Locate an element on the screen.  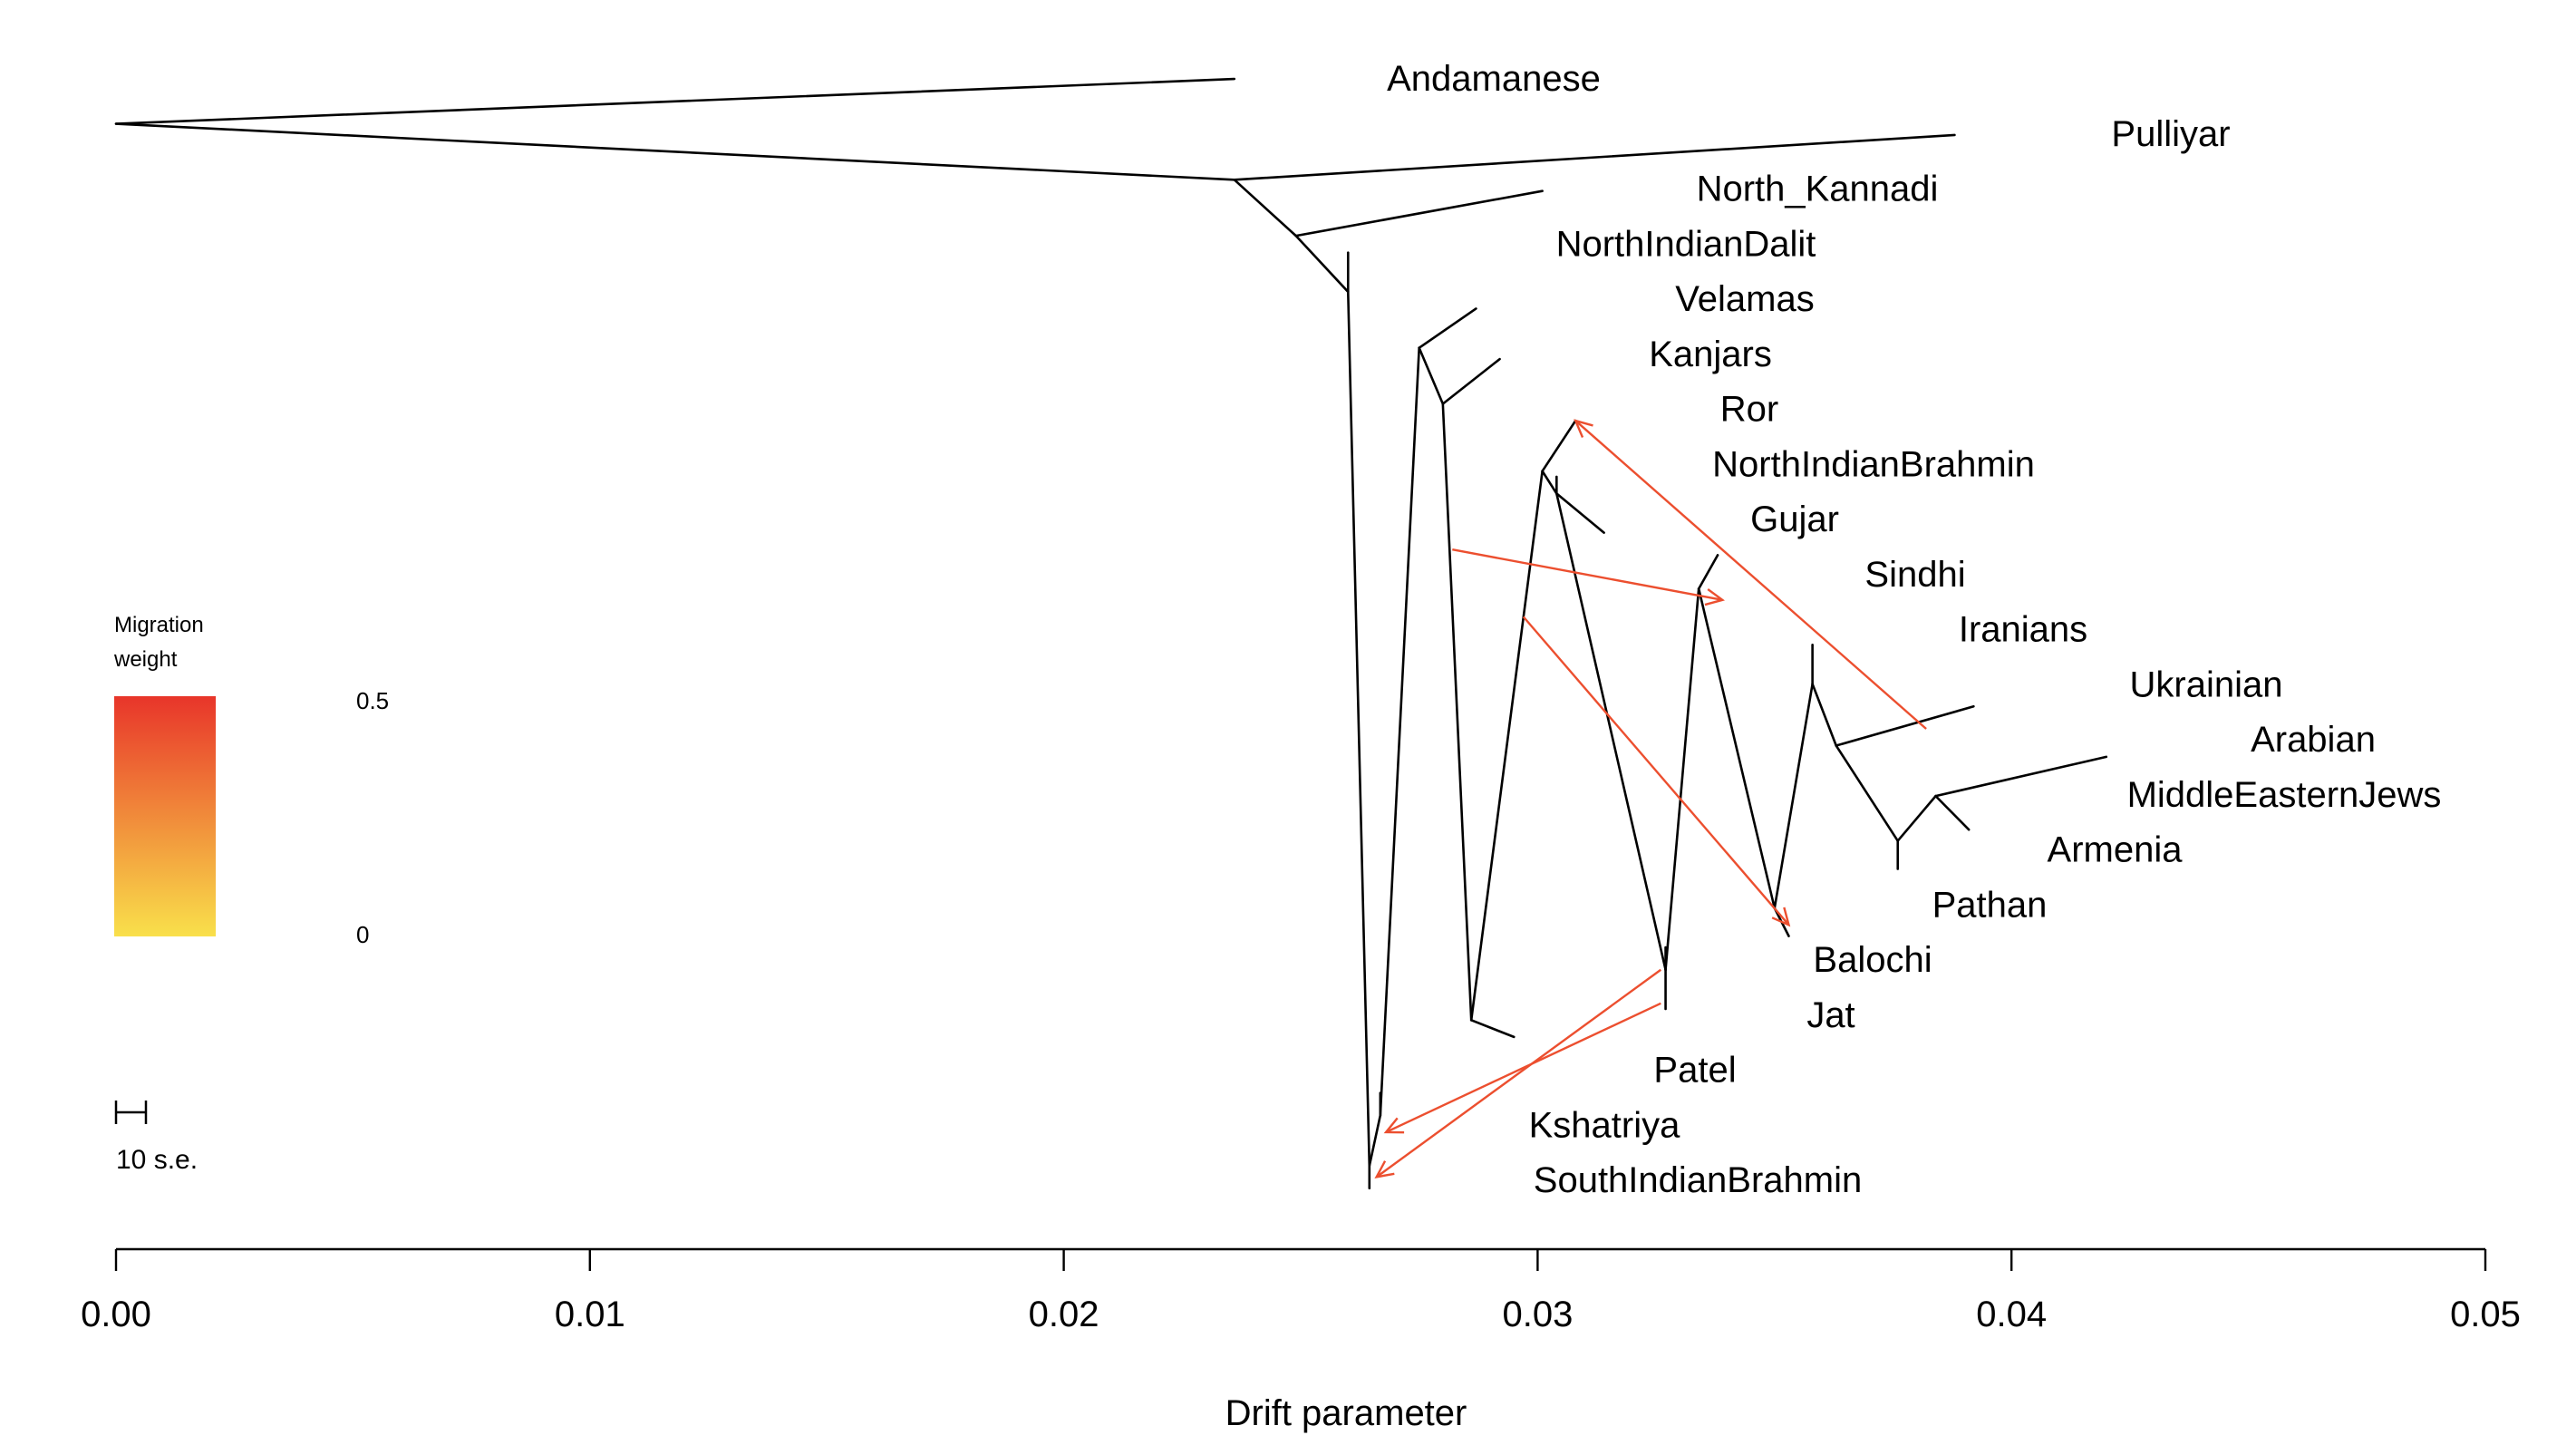
legend-min-label: 0 is located at coordinates (362, 935).